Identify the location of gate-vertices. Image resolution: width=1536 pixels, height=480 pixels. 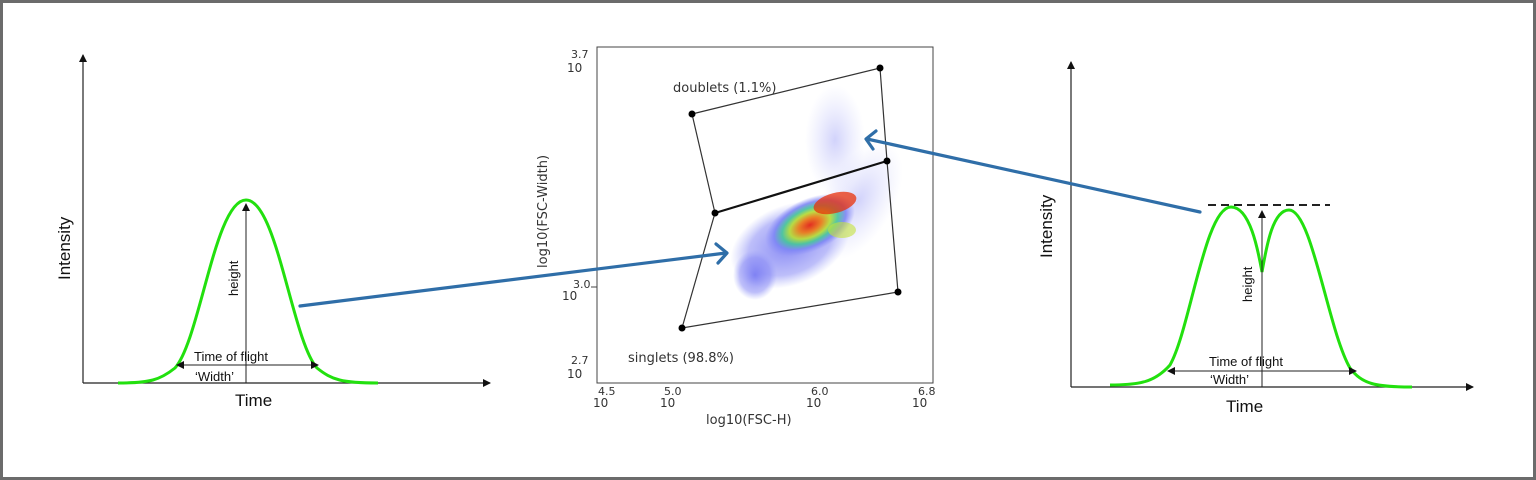
(790, 198).